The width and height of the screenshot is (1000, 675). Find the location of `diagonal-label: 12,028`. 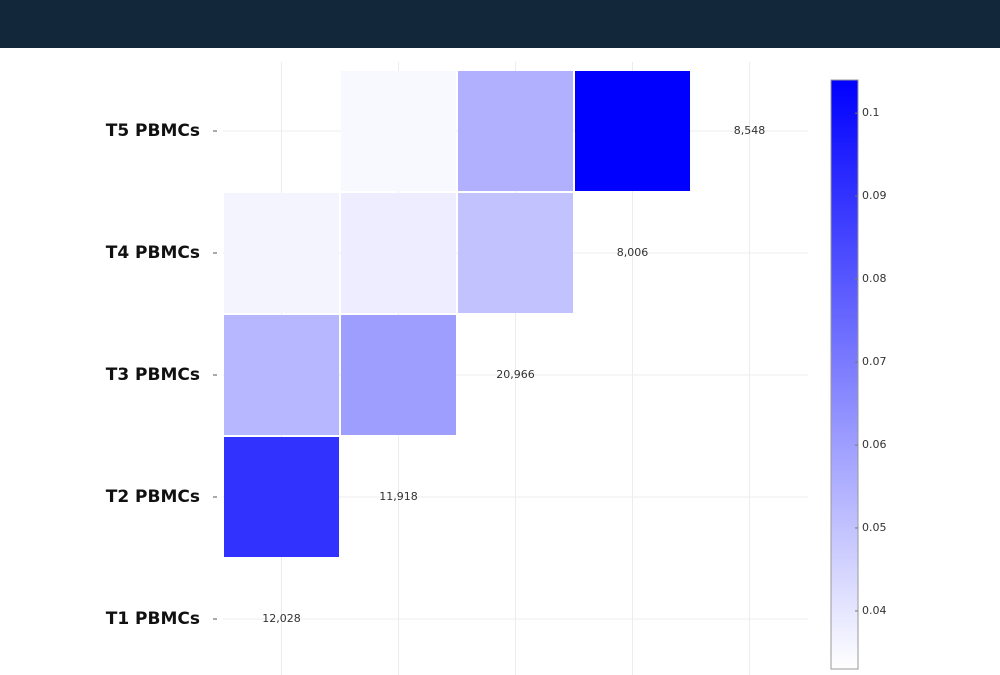

diagonal-label: 12,028 is located at coordinates (281, 618).